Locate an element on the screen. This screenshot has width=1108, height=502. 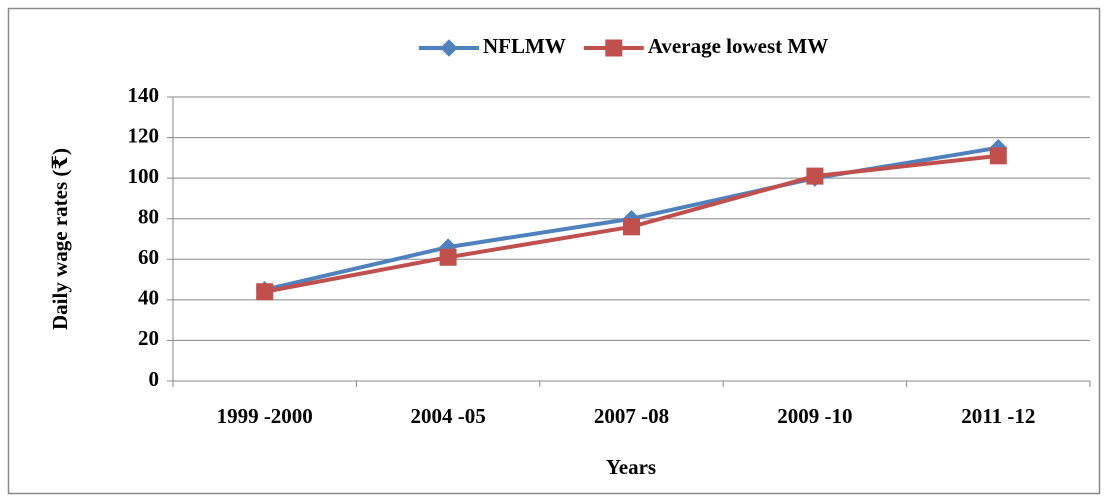
x-tick-label: 2004 -05 is located at coordinates (447, 416).